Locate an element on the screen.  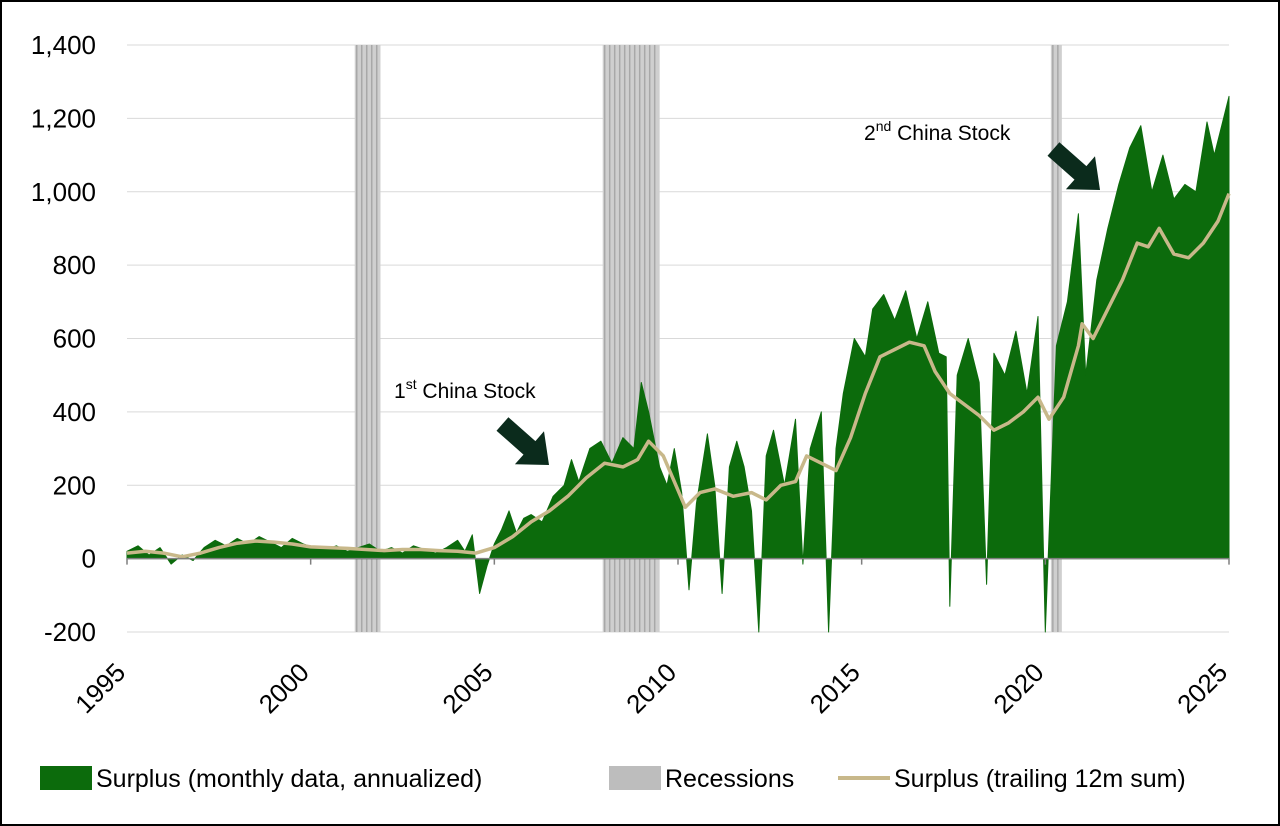
x-tick-label: 2005 is located at coordinates (467, 688).